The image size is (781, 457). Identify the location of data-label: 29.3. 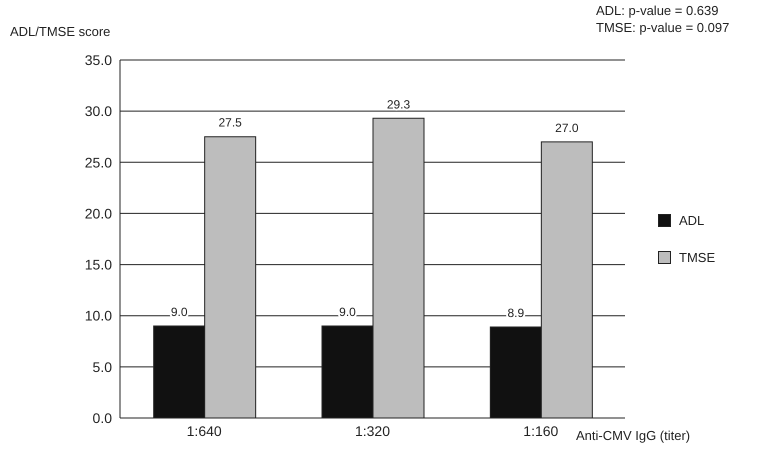
(398, 104).